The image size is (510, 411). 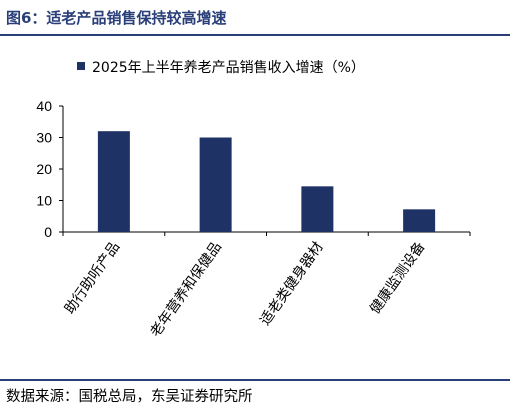 What do you see at coordinates (255, 380) in the screenshot?
I see `footer-divider` at bounding box center [255, 380].